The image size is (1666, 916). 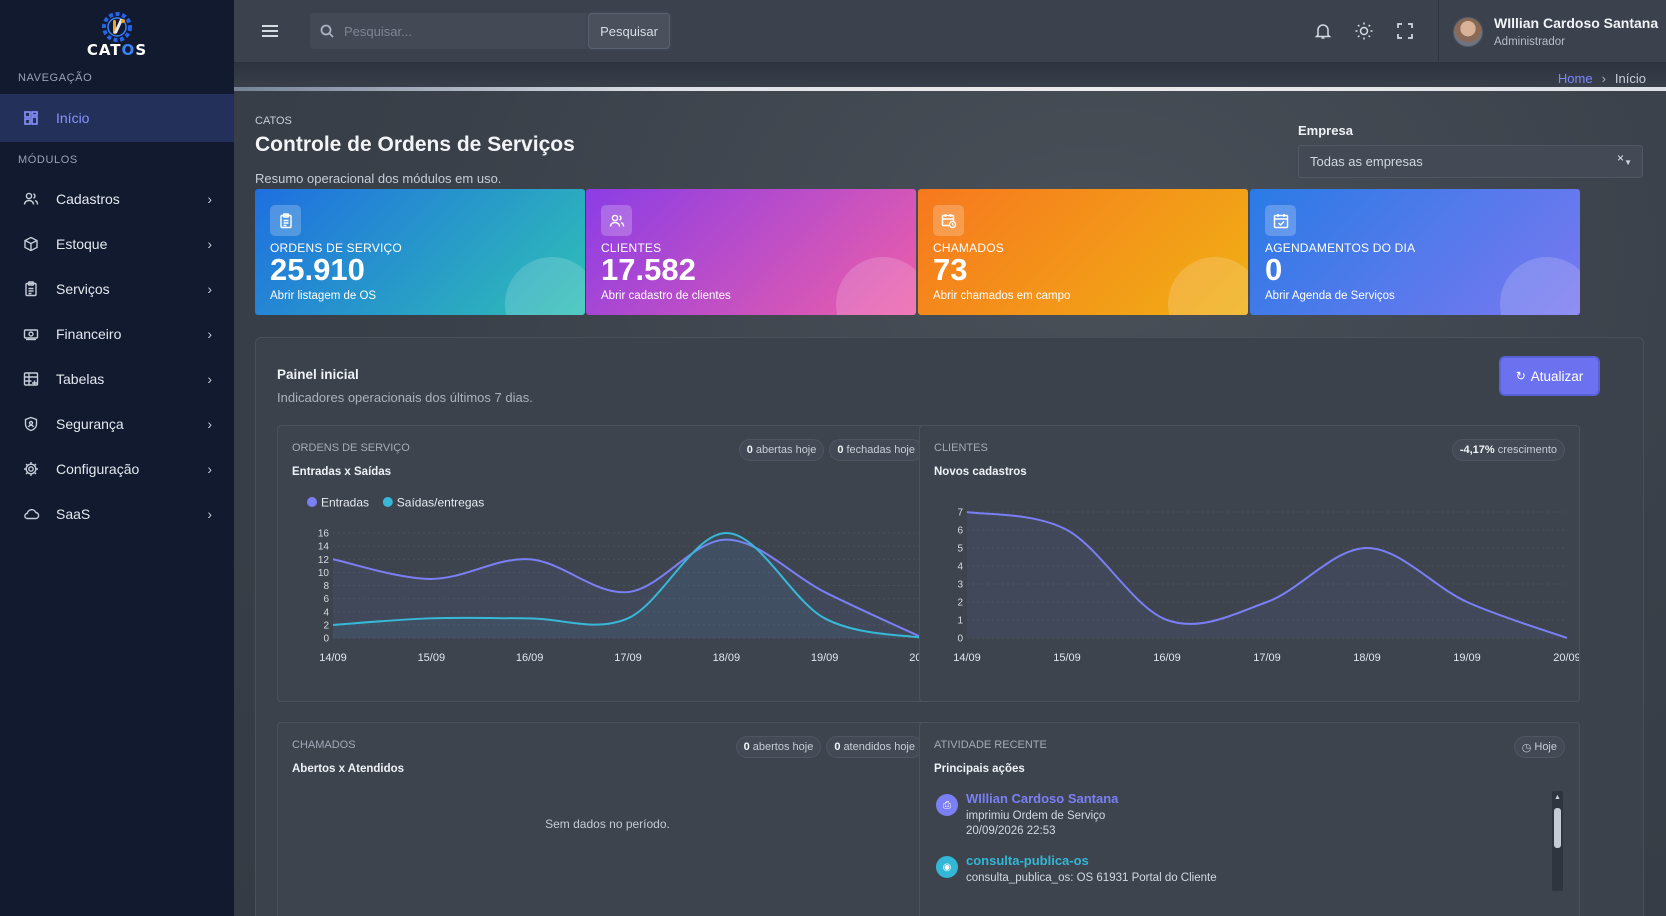 I want to click on user-role: Administrador, so click(x=1529, y=42).